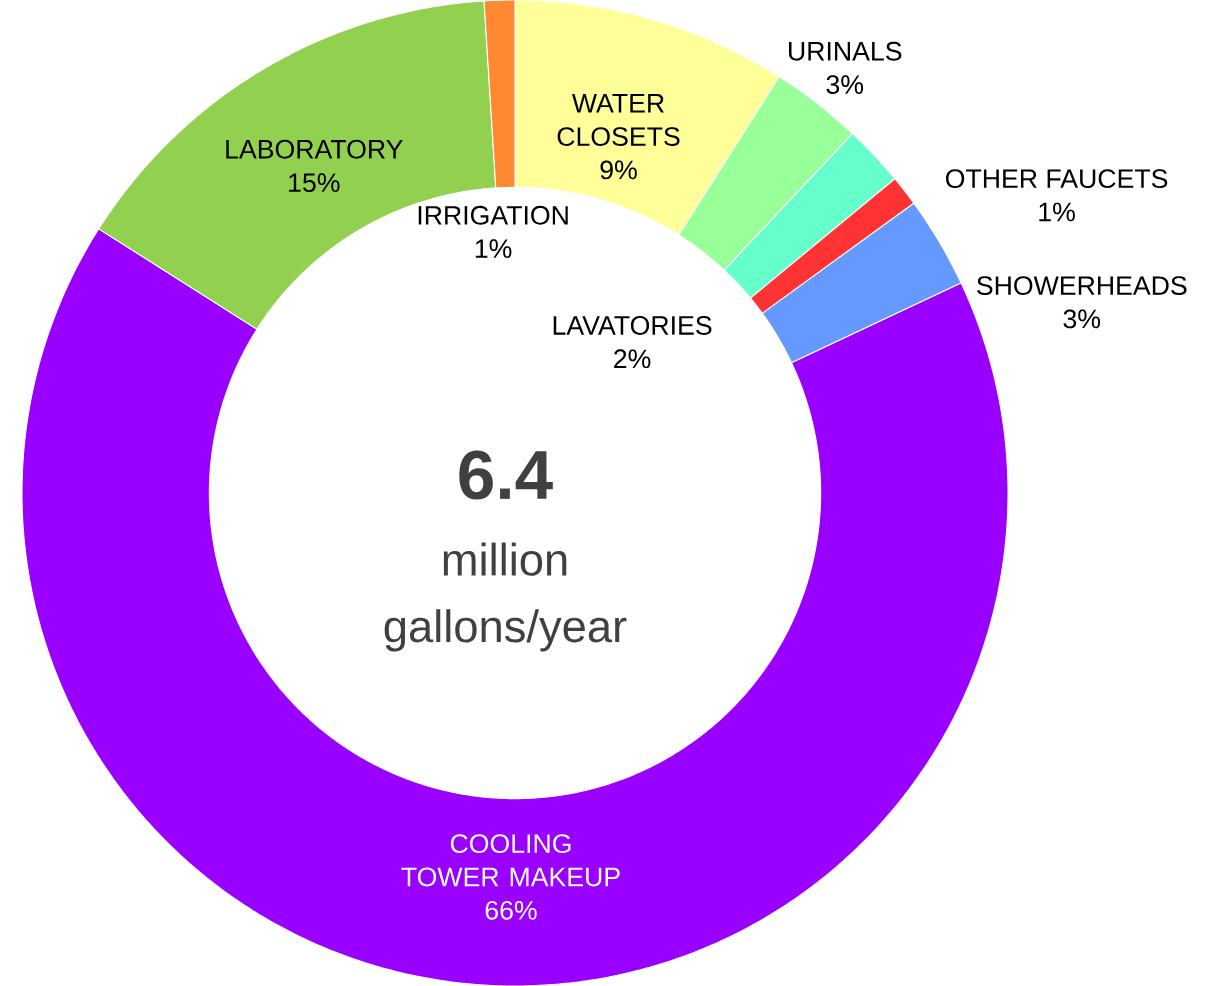  Describe the element at coordinates (505, 597) in the screenshot. I see `text: million gallons/year` at that location.